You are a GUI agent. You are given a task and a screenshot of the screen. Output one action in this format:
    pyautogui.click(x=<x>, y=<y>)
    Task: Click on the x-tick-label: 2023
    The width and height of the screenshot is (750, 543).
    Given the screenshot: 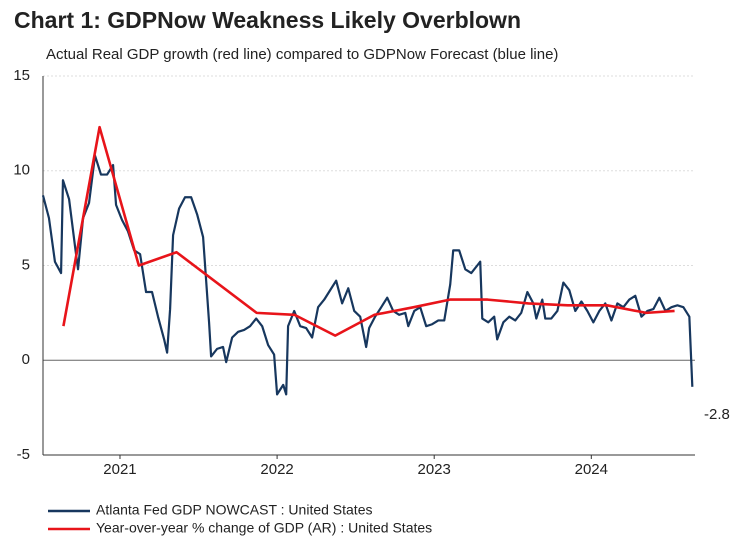 What is the action you would take?
    pyautogui.click(x=434, y=469)
    